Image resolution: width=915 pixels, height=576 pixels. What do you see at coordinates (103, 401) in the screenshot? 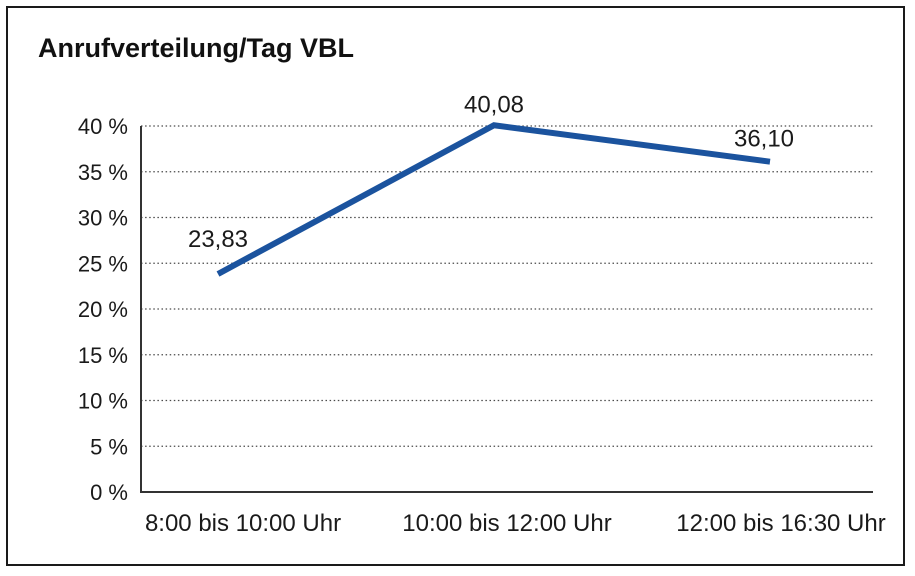
I see `y-tick-label: 10 %` at bounding box center [103, 401].